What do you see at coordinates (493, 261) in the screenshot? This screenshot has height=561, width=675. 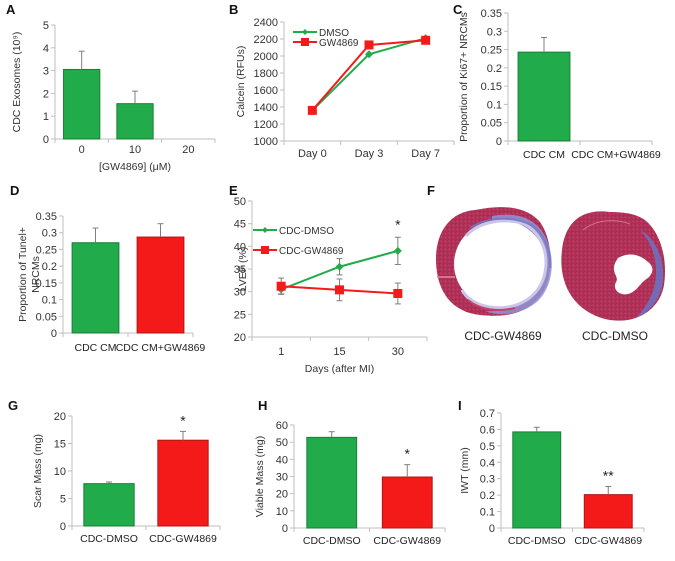 I see `histology-image-gw4869` at bounding box center [493, 261].